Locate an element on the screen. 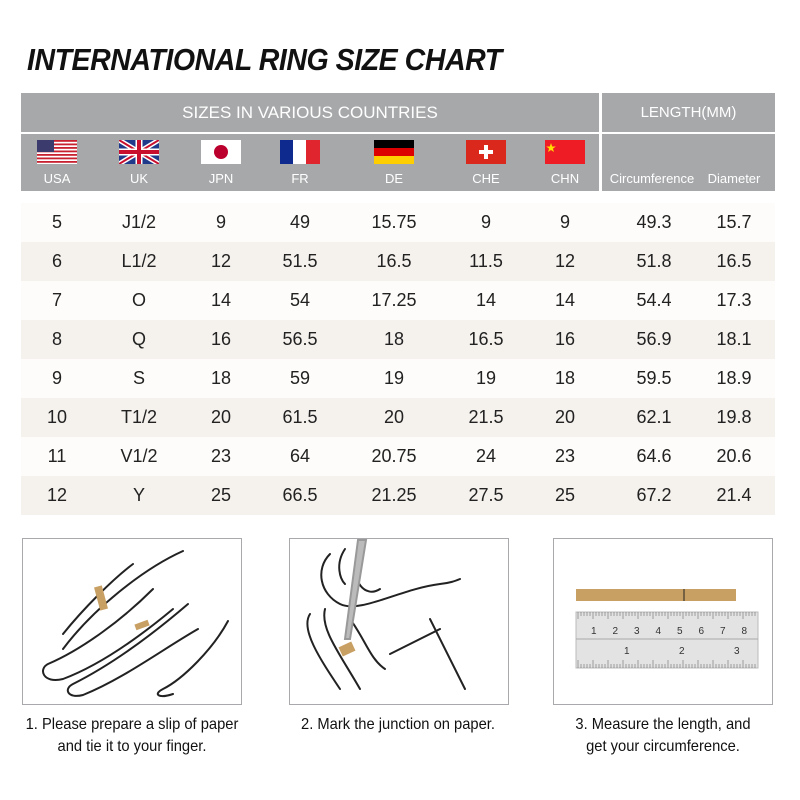  ruler-and-paper-strip-icon: 1 2 3 4 5 6 7 81 2 3 is located at coordinates (667, 629).